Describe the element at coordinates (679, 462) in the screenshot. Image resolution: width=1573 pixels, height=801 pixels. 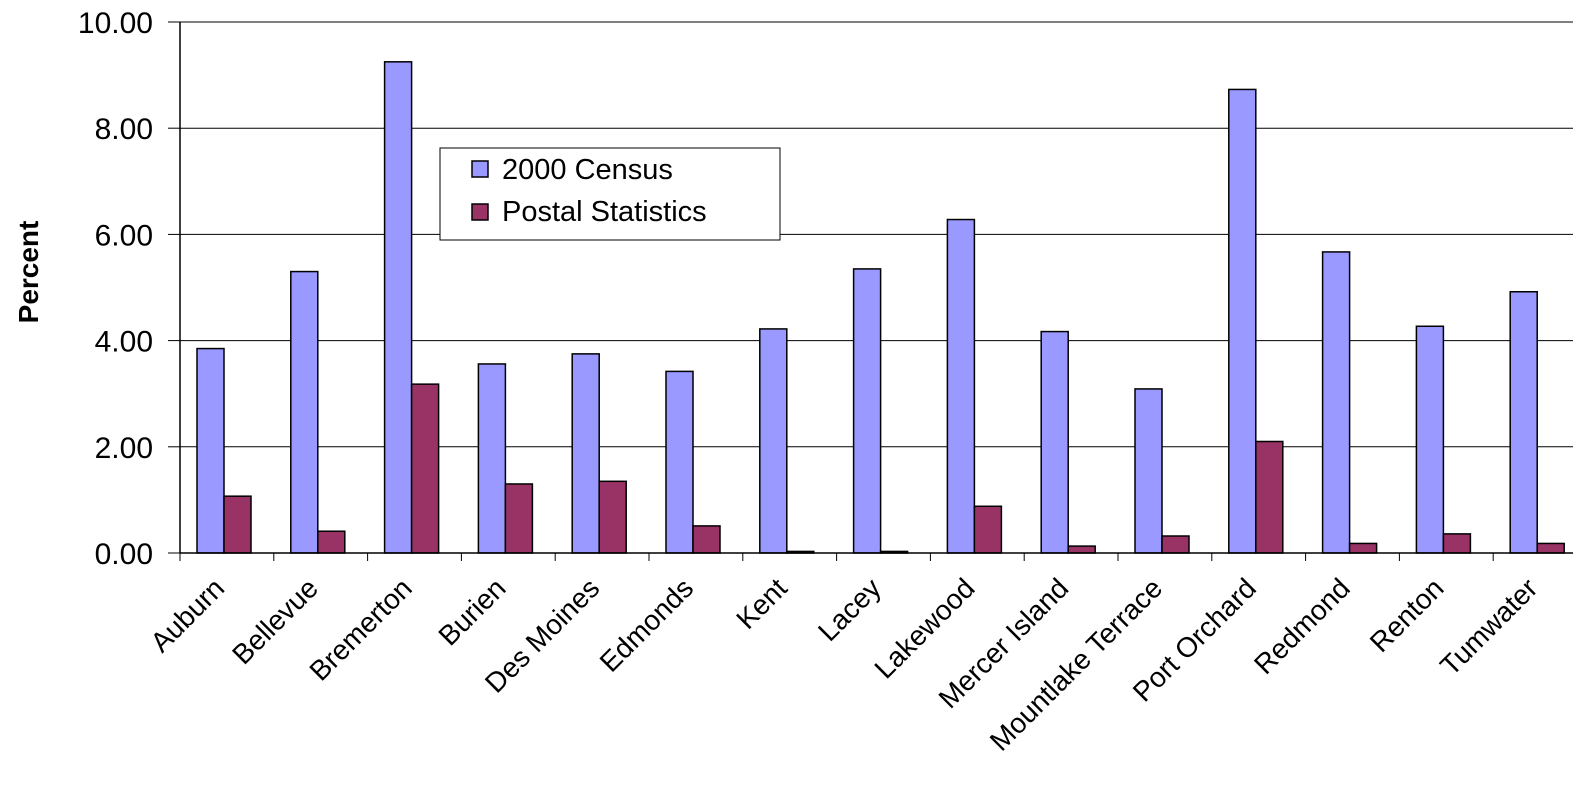
I see `bar-census-edmonds` at that location.